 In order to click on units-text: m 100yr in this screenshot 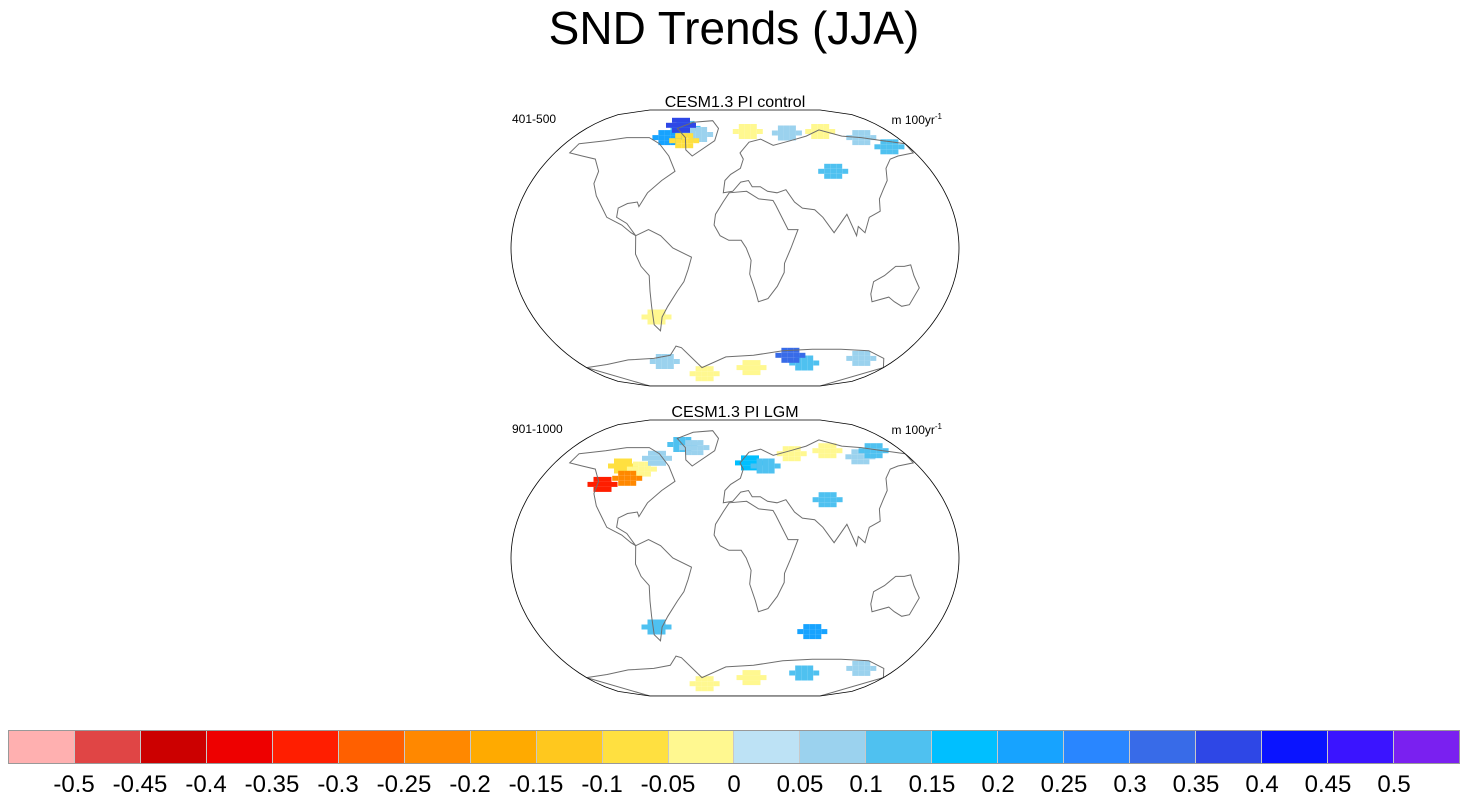, I will do `click(913, 430)`.